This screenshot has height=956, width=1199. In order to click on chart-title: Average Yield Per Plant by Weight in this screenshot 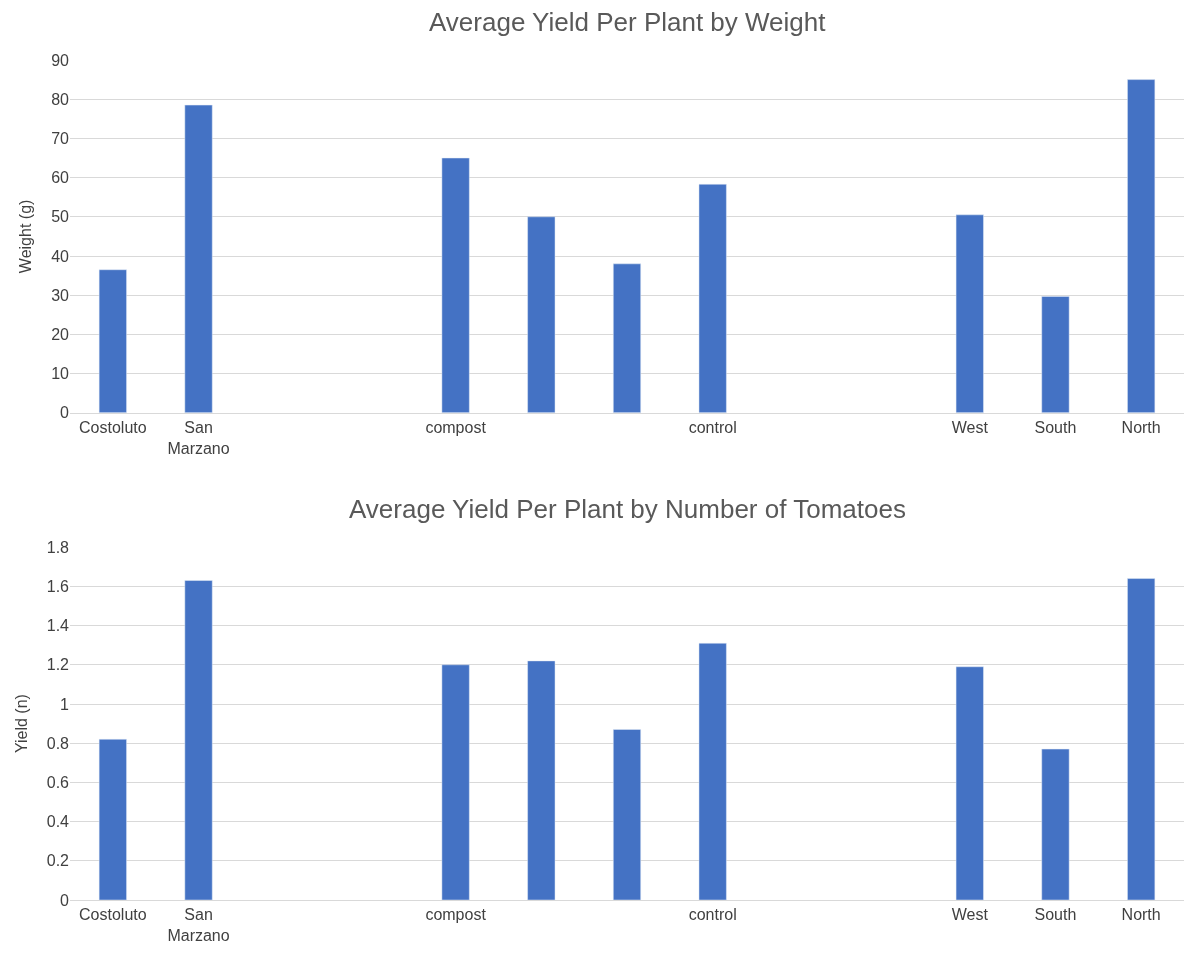, I will do `click(628, 22)`.